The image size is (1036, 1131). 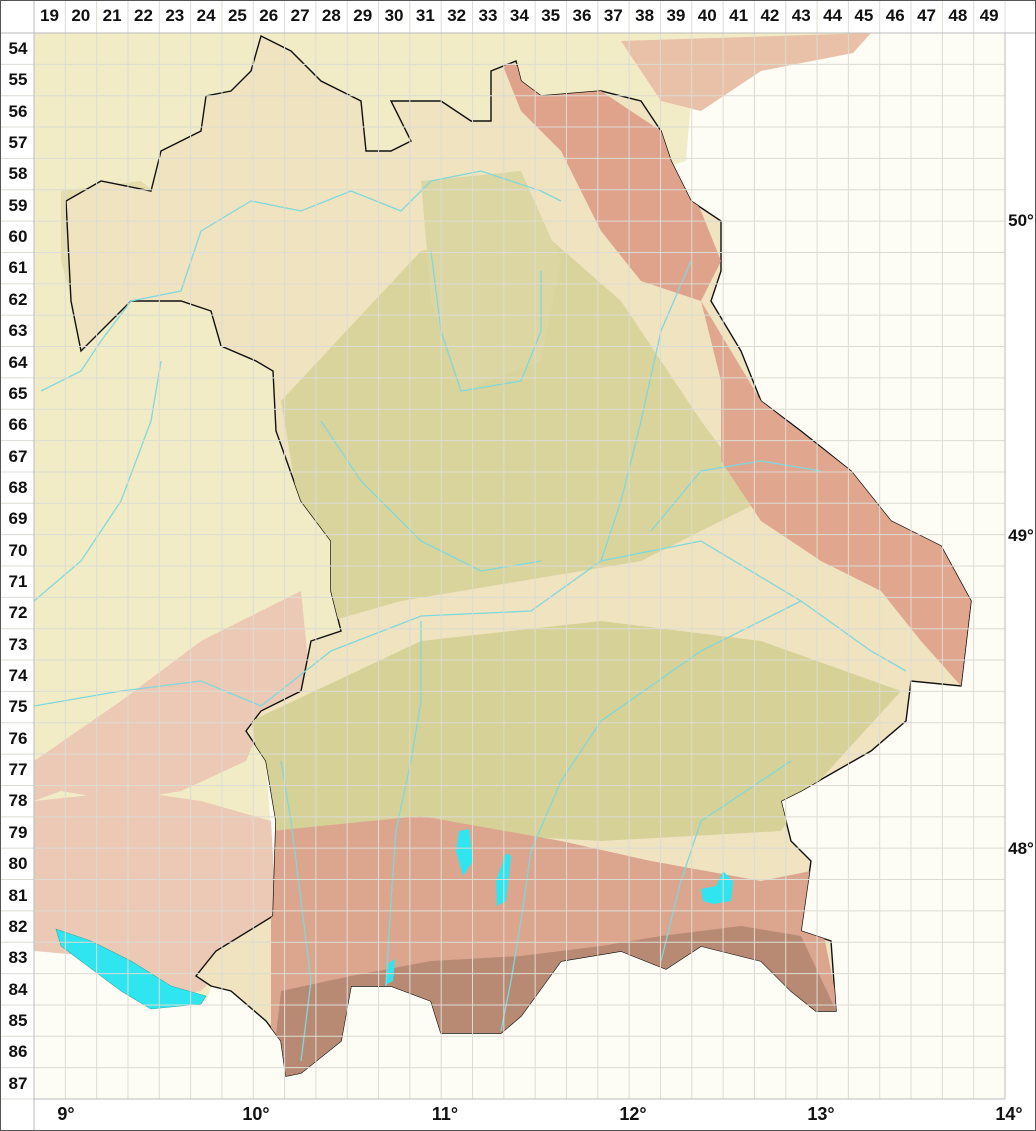 I want to click on neighbor-hills-north, so click(x=746, y=72).